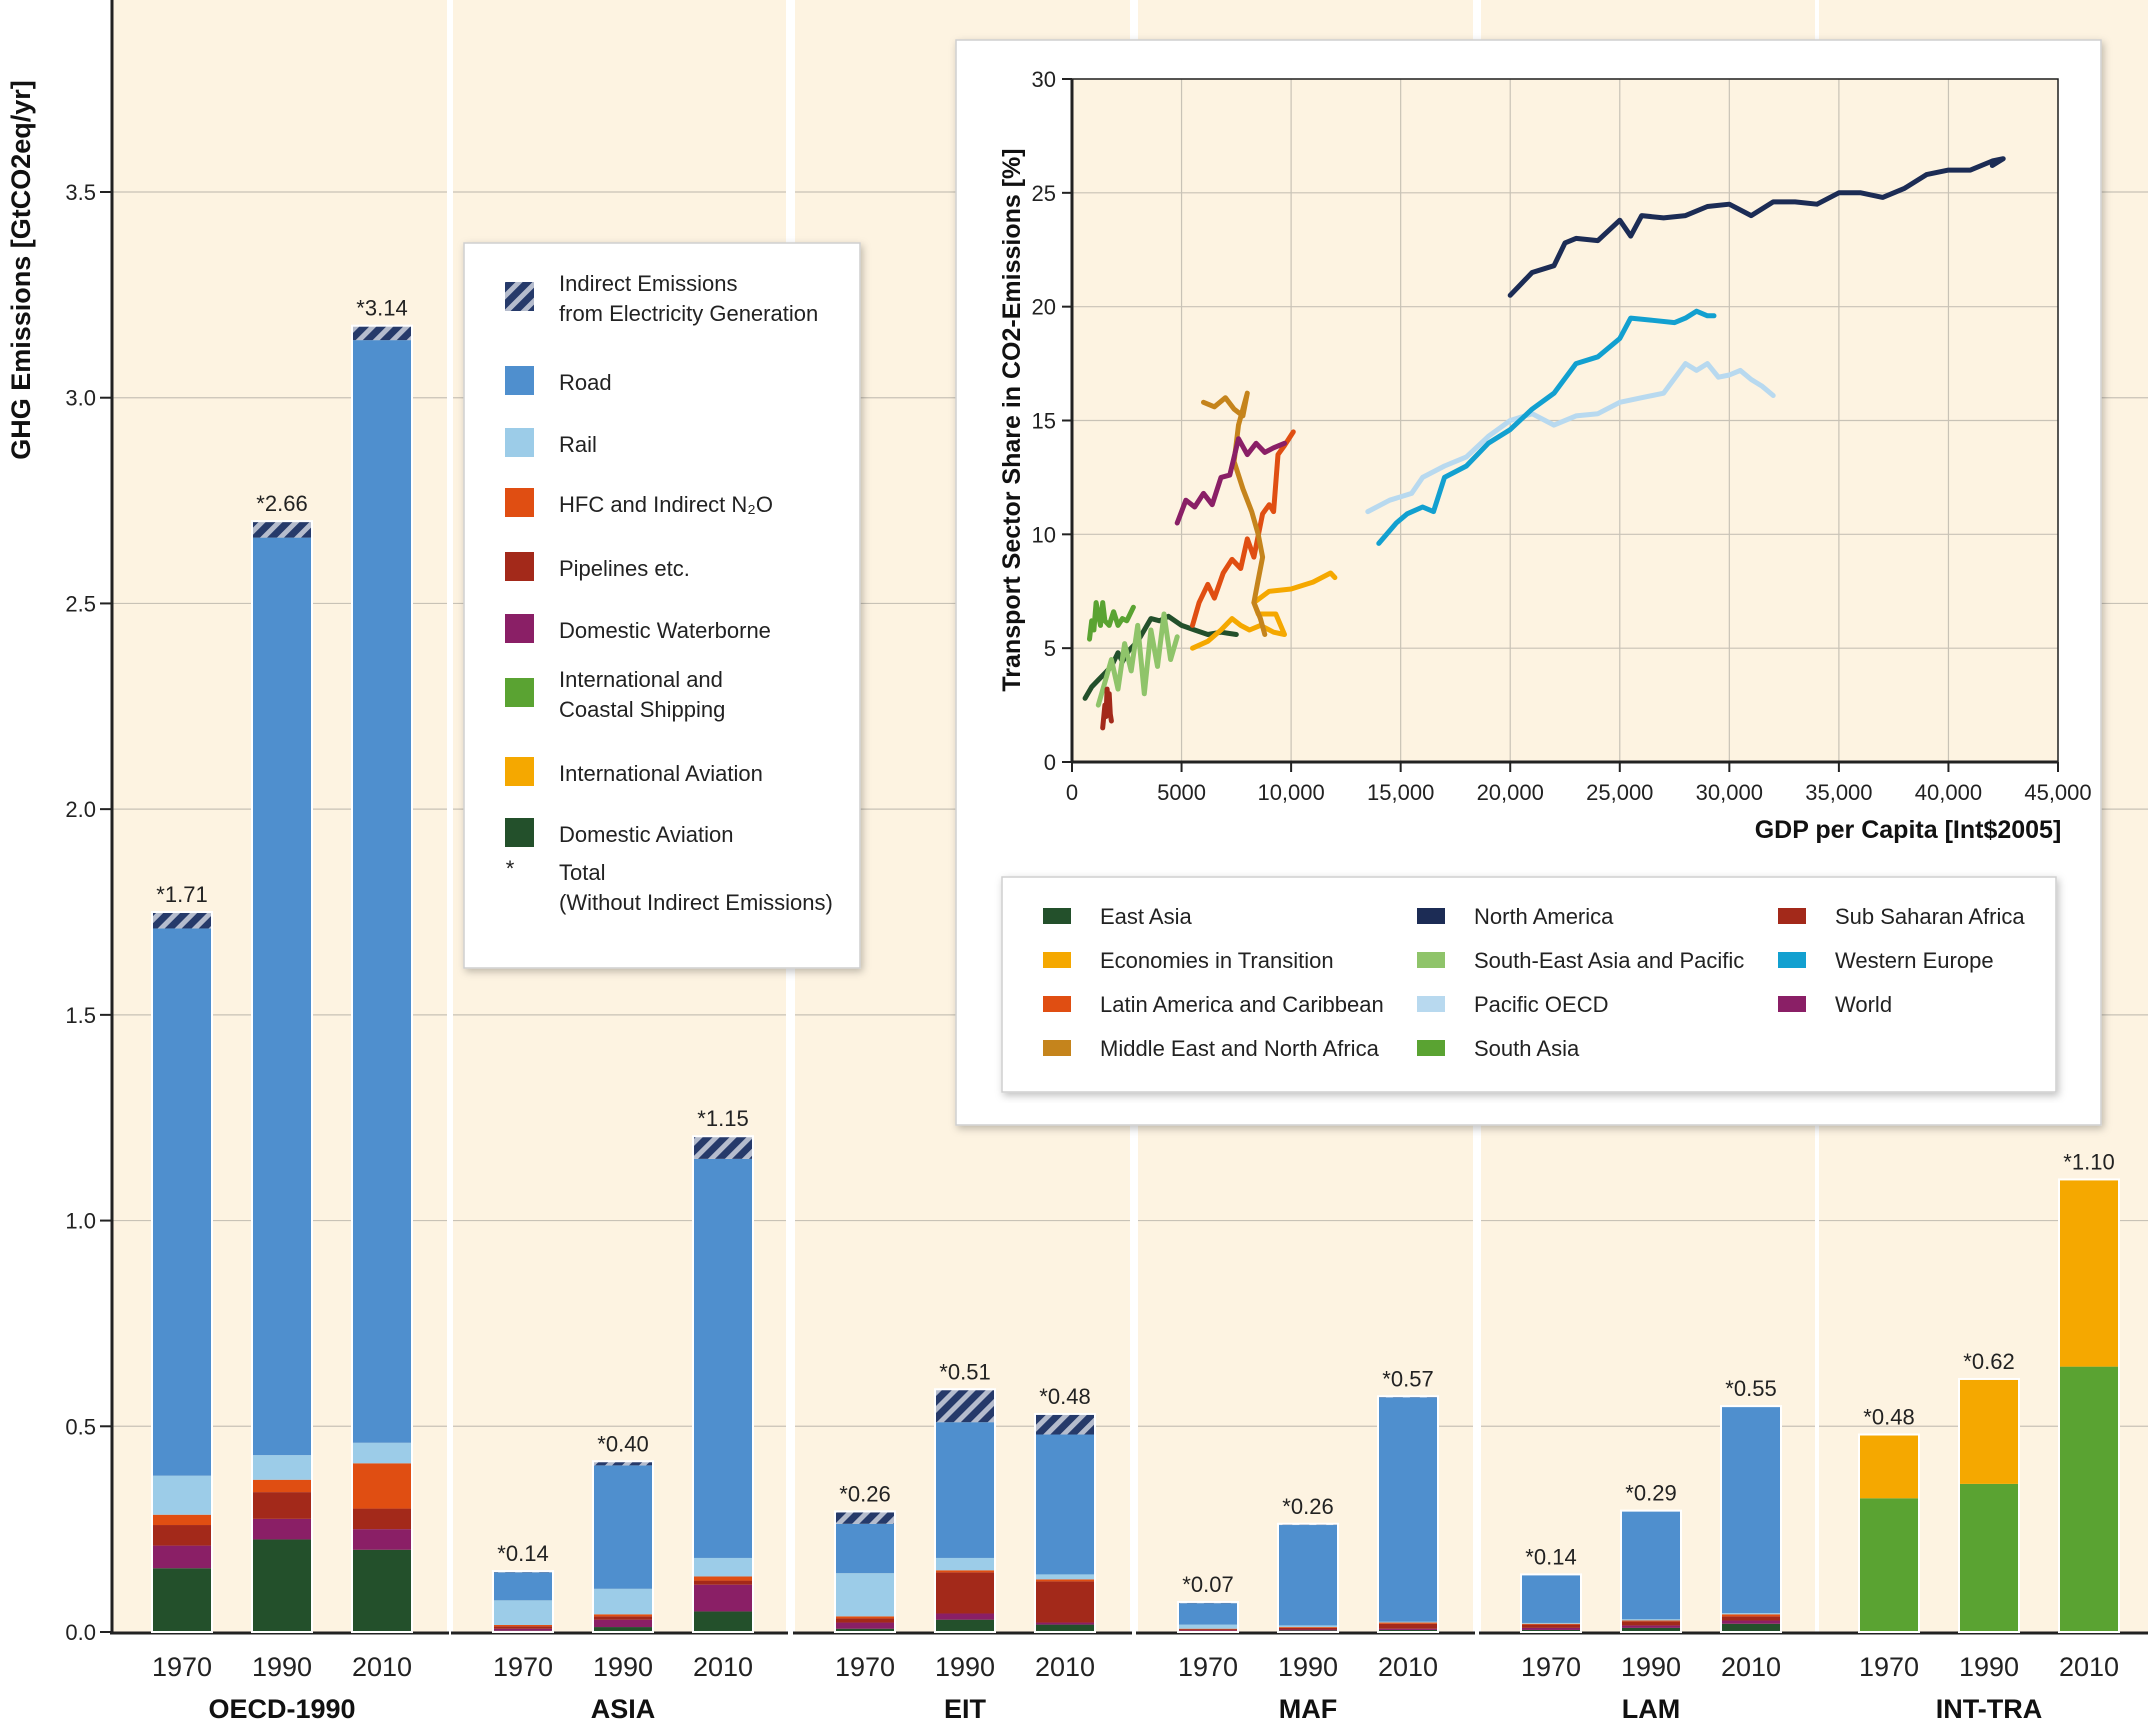 This screenshot has height=1733, width=2148. I want to click on bar-segment-international-shipping, so click(1889, 1565).